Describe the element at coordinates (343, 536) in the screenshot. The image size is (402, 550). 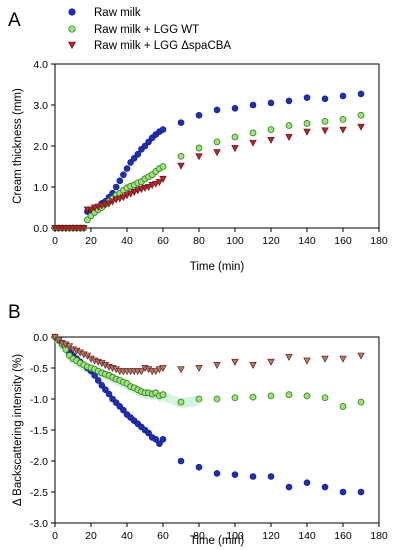
I see `panel-b-x-tick-label: 160` at that location.